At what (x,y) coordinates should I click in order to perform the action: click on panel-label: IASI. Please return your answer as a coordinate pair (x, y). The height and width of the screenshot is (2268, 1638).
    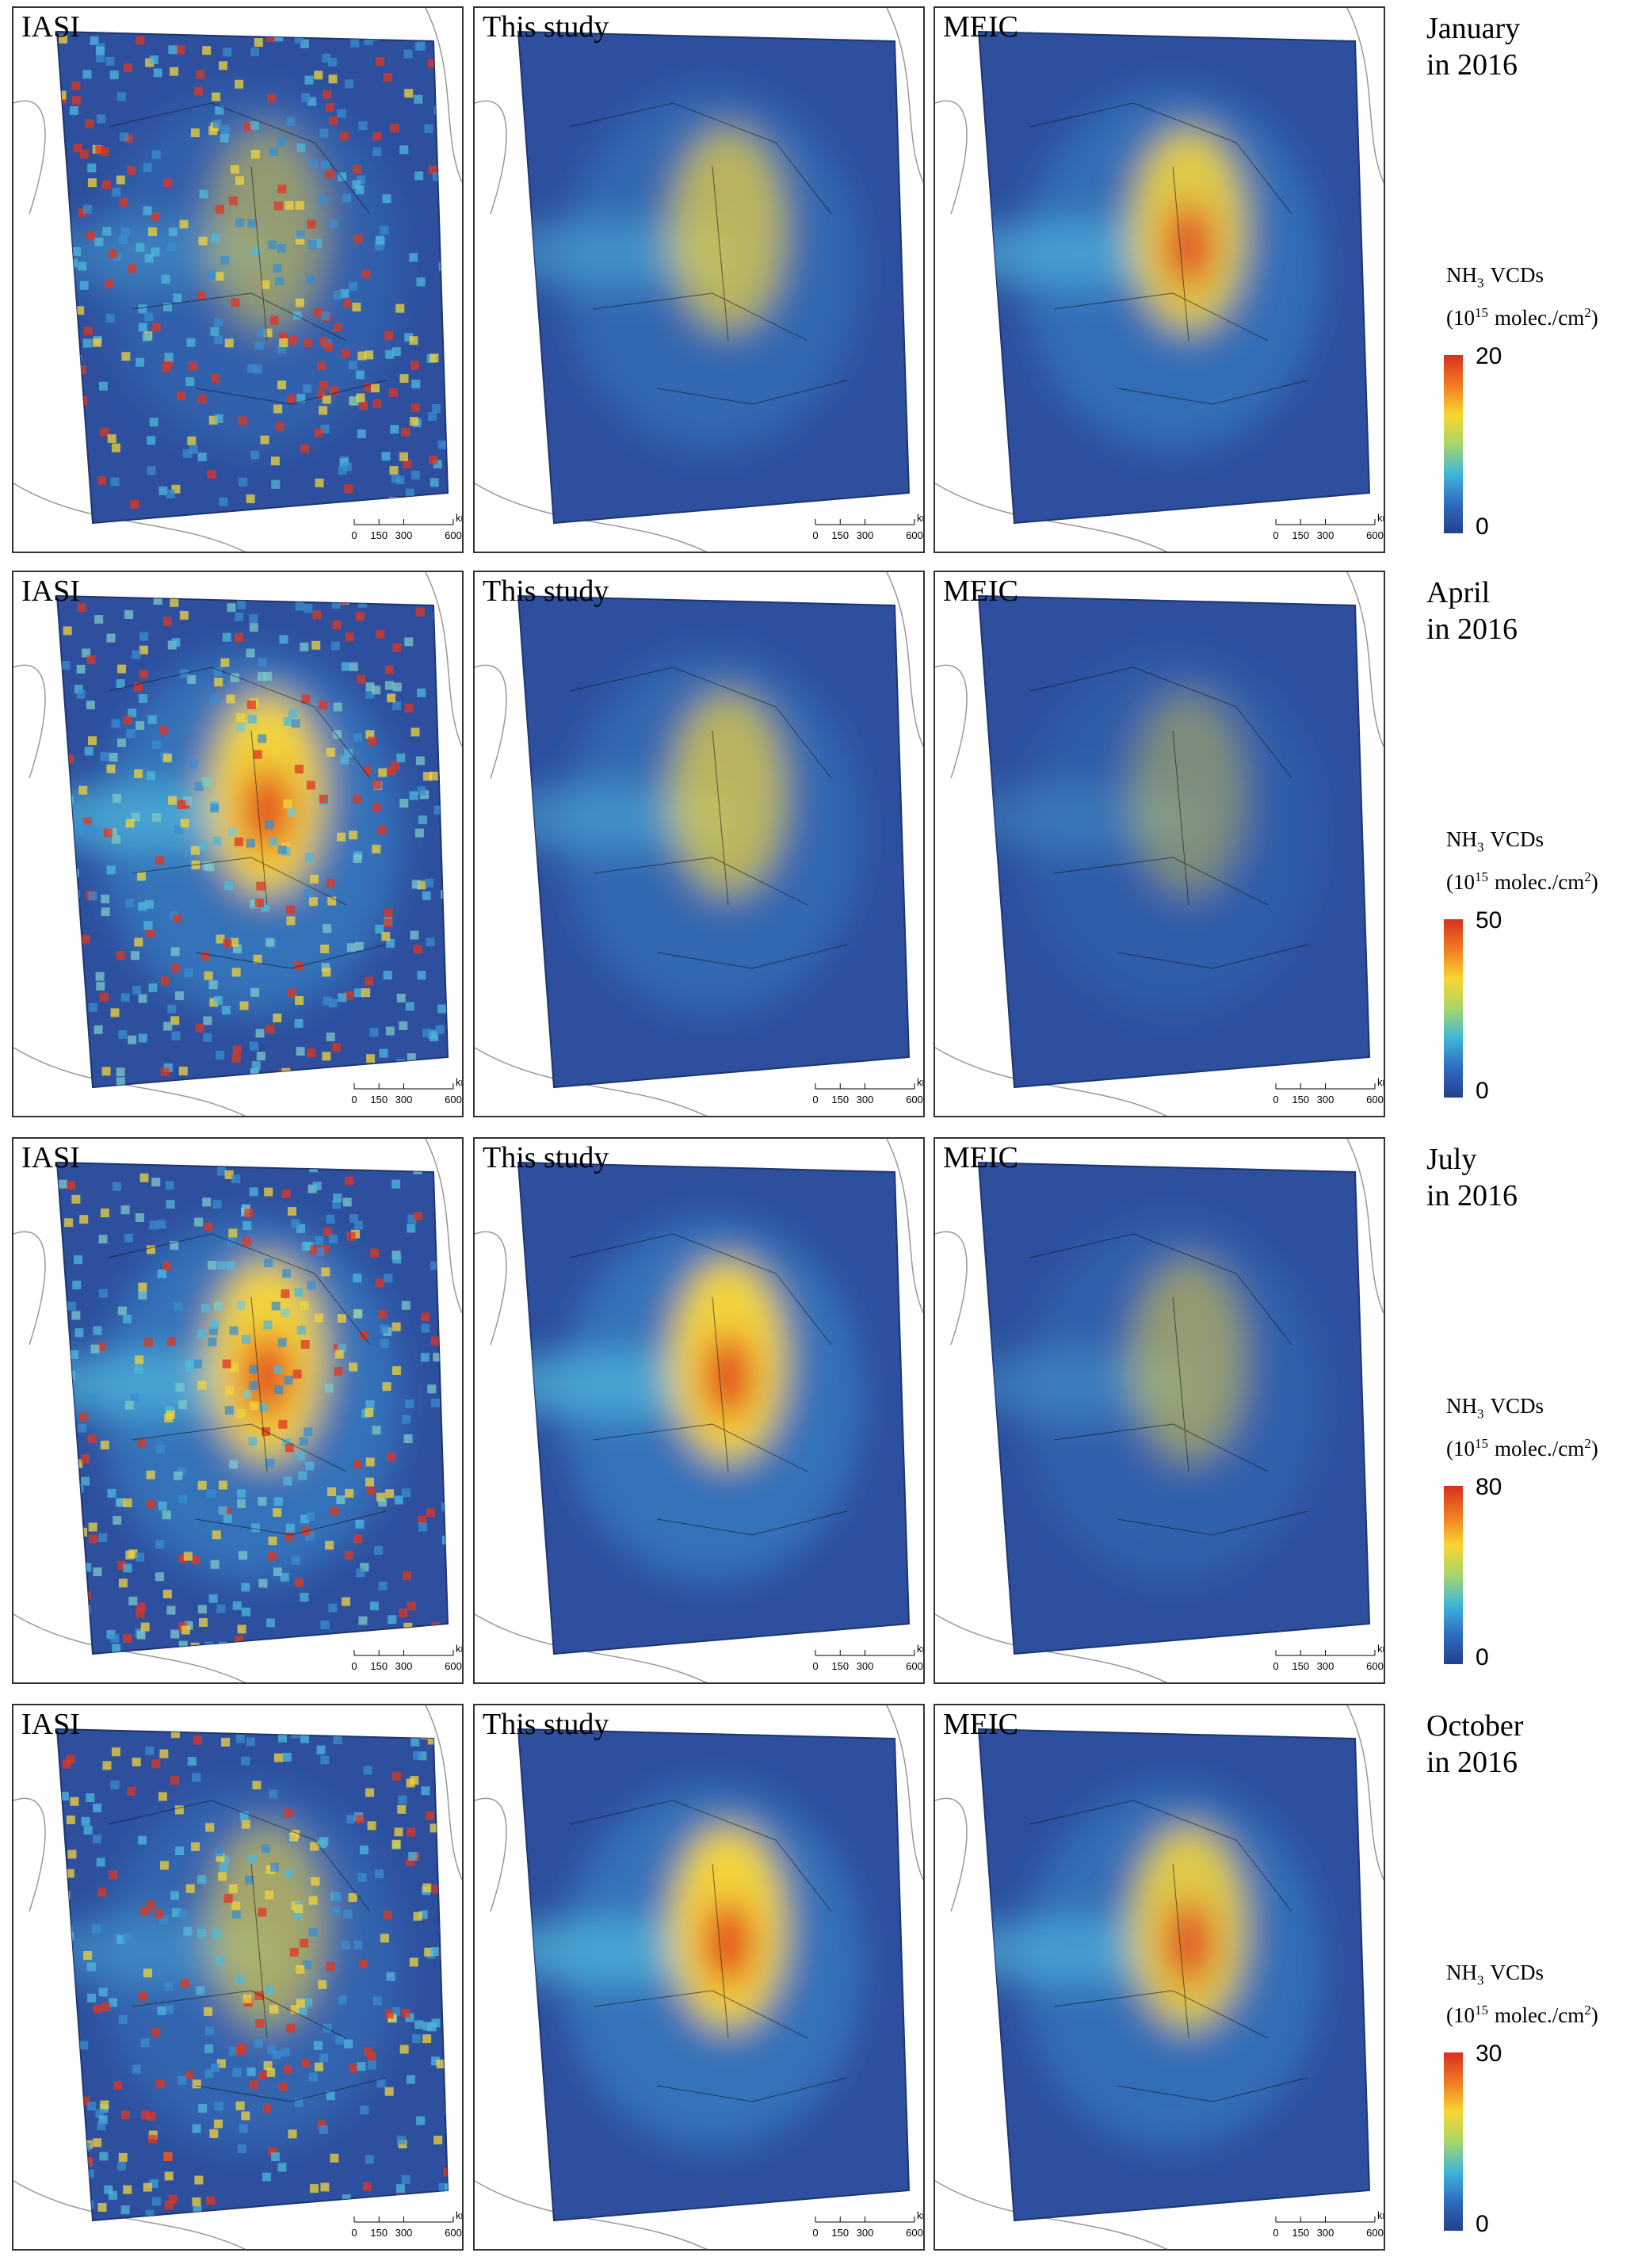
    Looking at the image, I should click on (50, 1157).